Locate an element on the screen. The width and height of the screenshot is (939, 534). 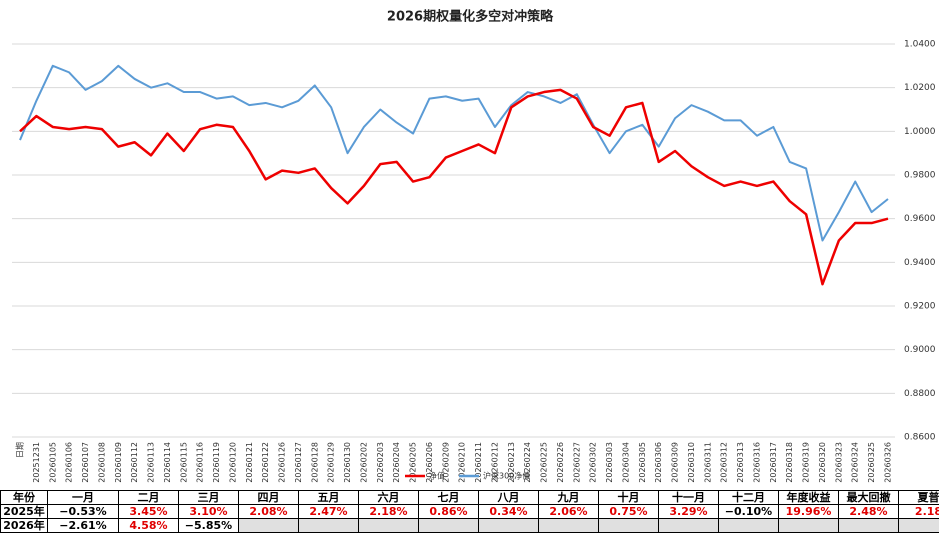
table-cell: 2.47% is located at coordinates (328, 511).